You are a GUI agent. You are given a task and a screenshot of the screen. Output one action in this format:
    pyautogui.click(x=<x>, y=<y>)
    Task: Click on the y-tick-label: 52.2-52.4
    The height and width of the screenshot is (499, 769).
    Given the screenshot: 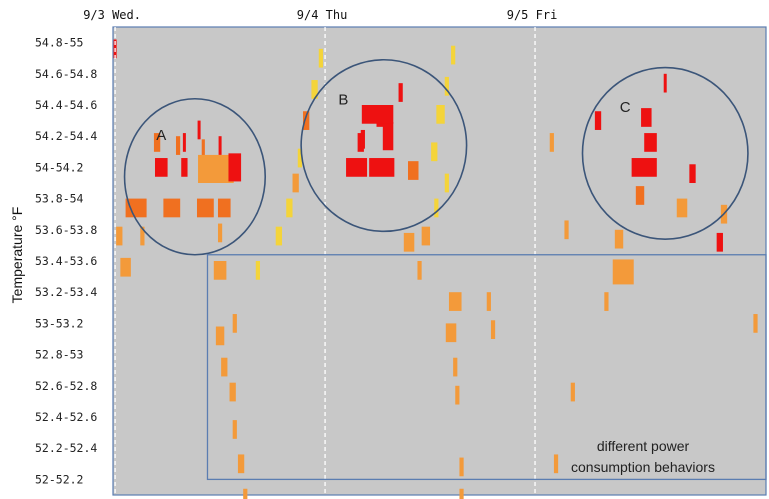 What is the action you would take?
    pyautogui.click(x=66, y=448)
    